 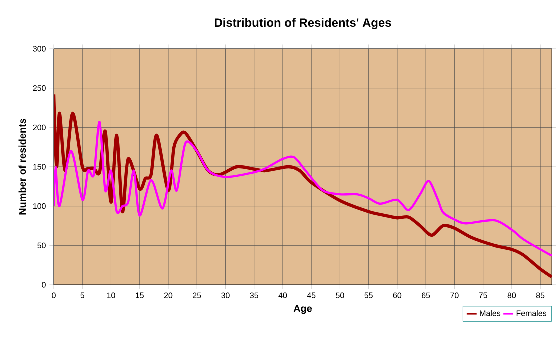 I want to click on chart-title: Distribution of Residents' Ages, so click(x=303, y=24).